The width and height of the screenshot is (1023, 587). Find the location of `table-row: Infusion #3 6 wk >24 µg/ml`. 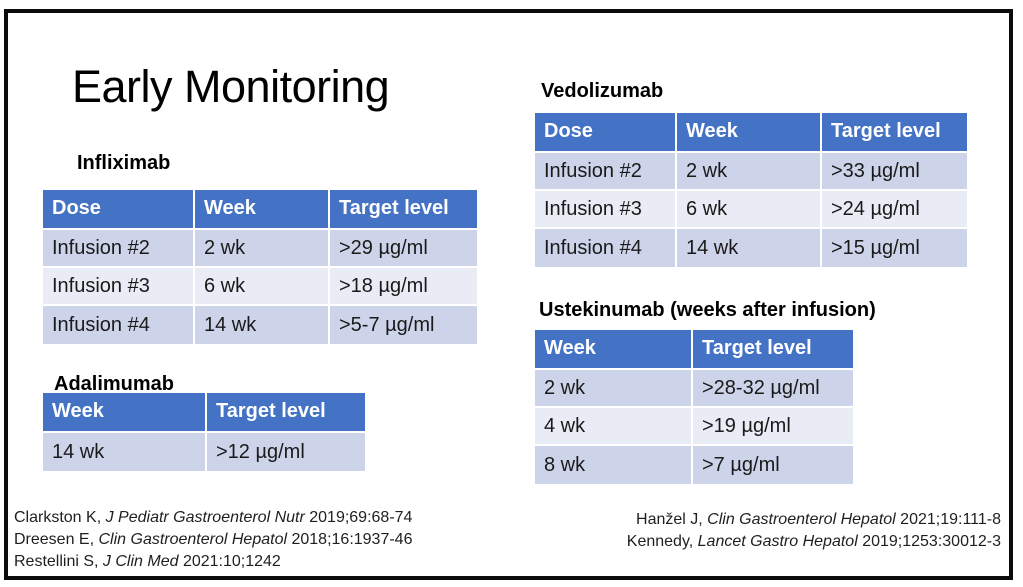

table-row: Infusion #3 6 wk >24 µg/ml is located at coordinates (751, 210).